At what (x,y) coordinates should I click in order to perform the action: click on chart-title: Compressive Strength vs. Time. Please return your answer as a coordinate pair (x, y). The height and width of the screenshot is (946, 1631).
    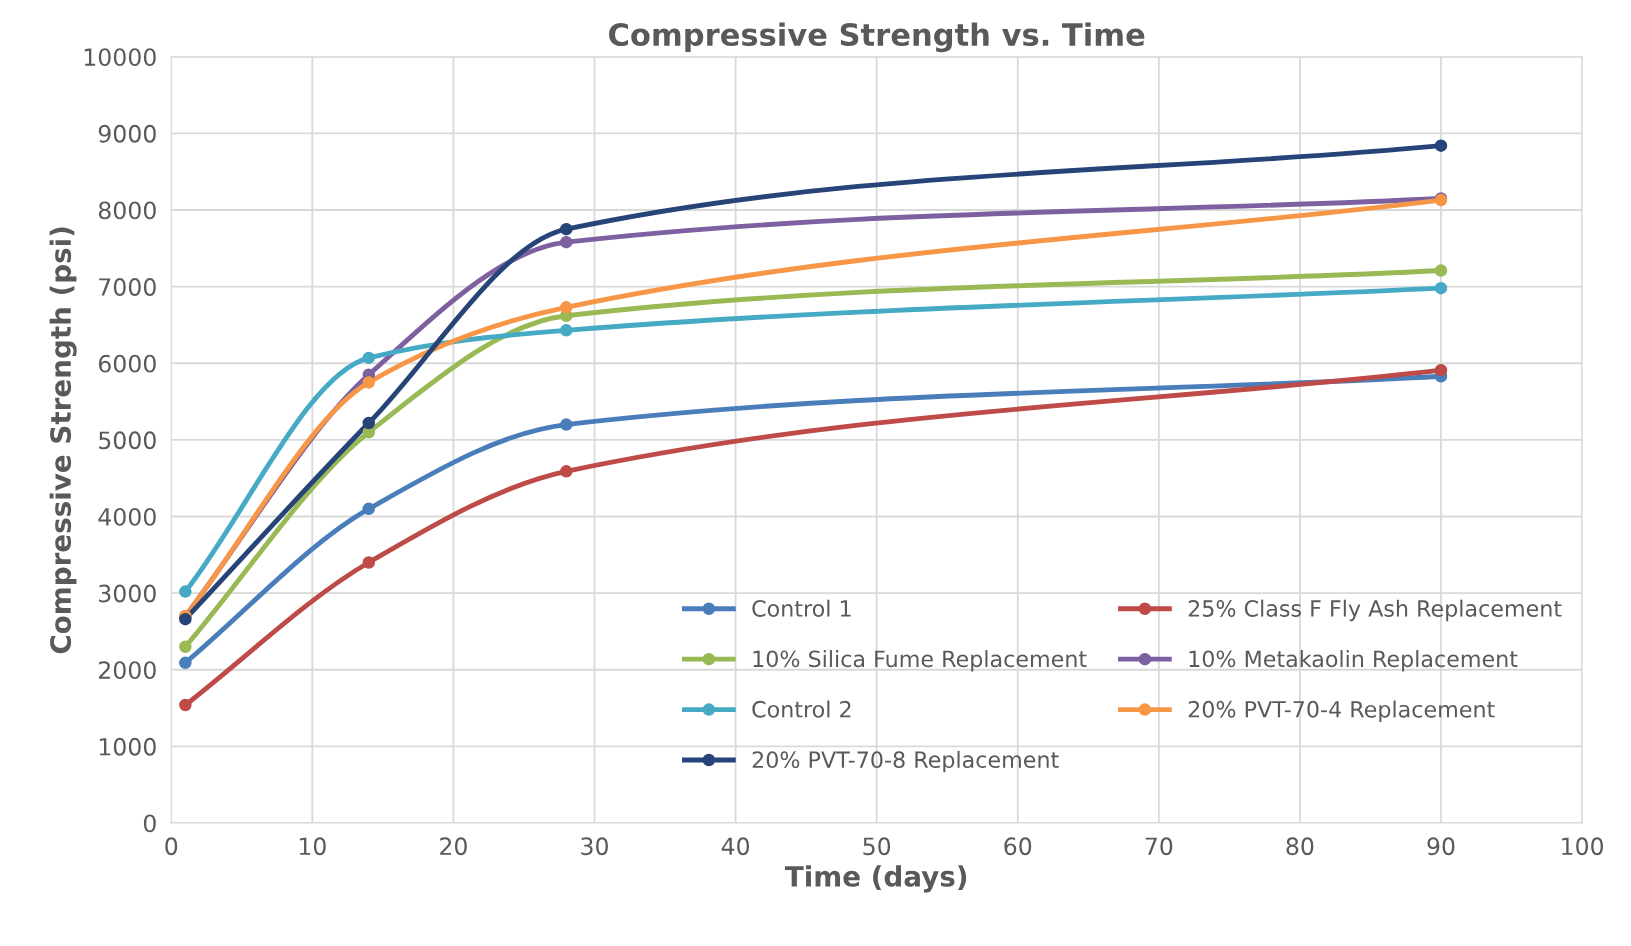
    Looking at the image, I should click on (877, 37).